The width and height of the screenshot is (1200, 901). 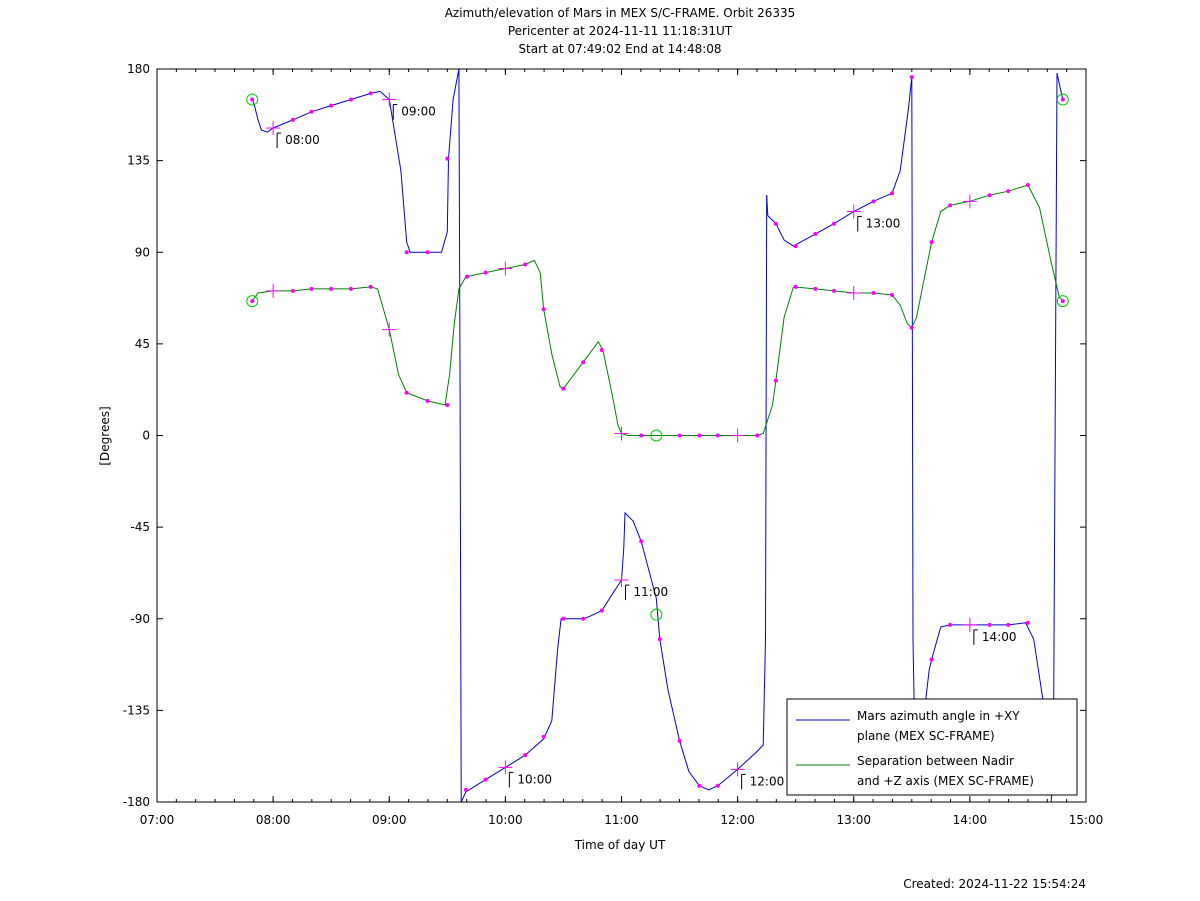 I want to click on x-tick-label: 09:00, so click(x=389, y=820).